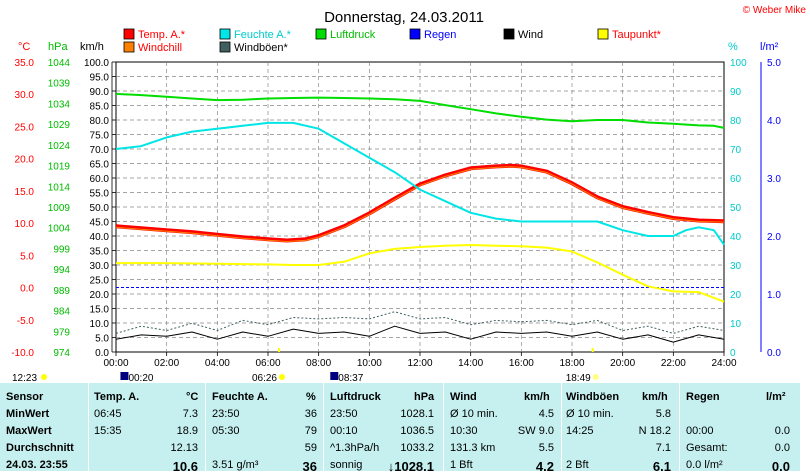 The width and height of the screenshot is (810, 474). What do you see at coordinates (27, 256) in the screenshot?
I see `temp-tick-label: 5.0` at bounding box center [27, 256].